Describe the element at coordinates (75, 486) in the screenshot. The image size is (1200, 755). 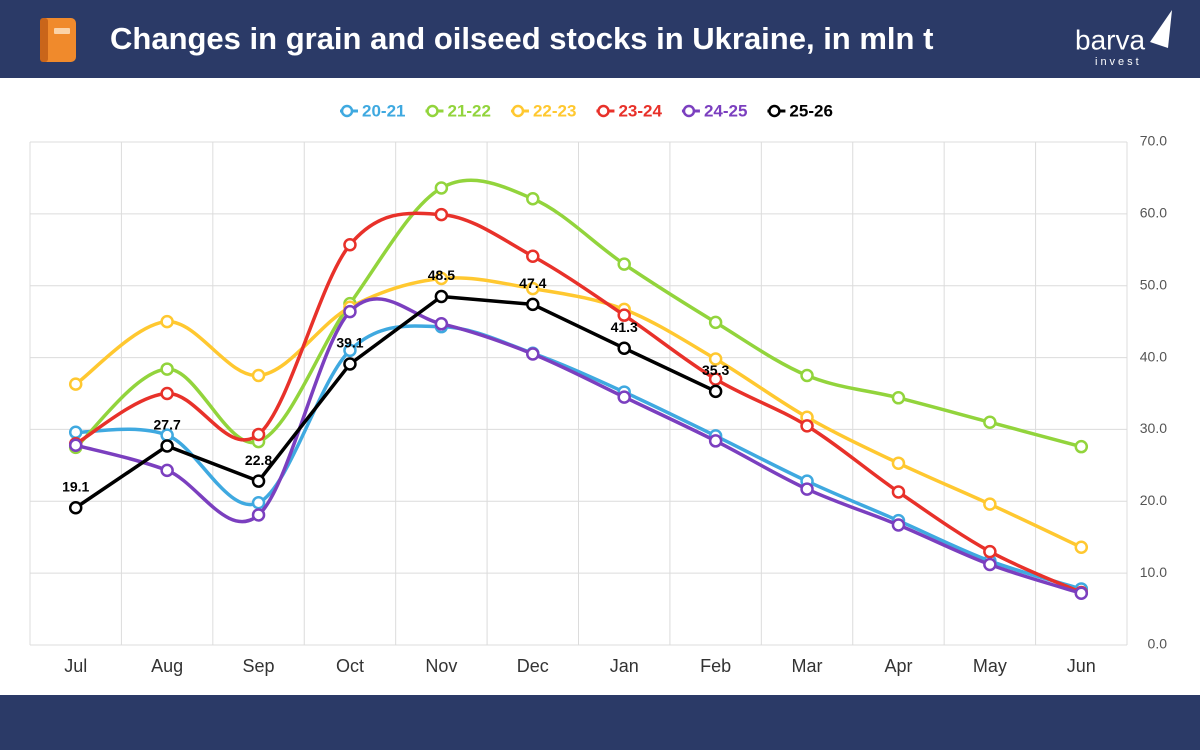
I see `data-label: 19.1` at that location.